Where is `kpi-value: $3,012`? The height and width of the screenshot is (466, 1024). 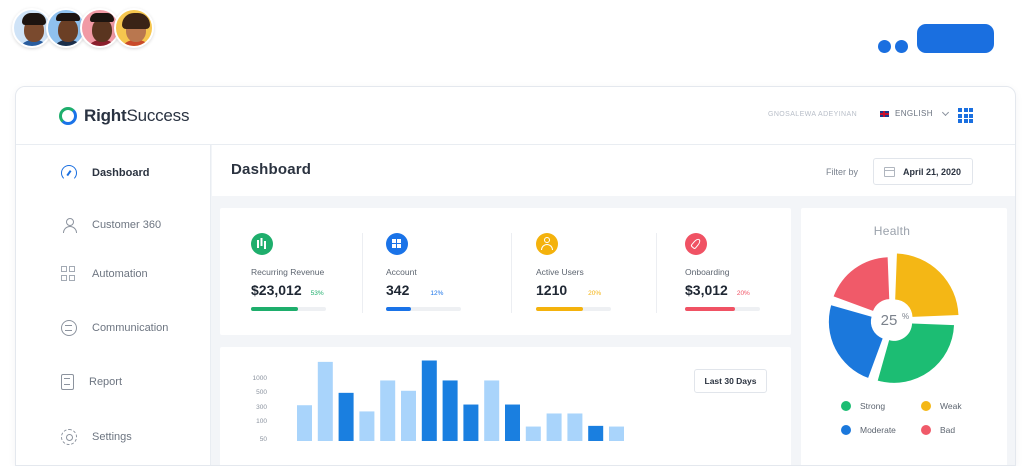
kpi-value: $3,012 is located at coordinates (706, 290).